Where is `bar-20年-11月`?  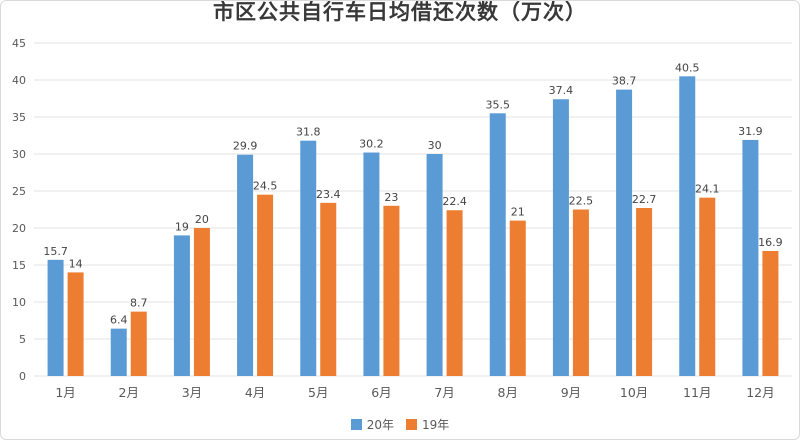
bar-20年-11月 is located at coordinates (687, 226).